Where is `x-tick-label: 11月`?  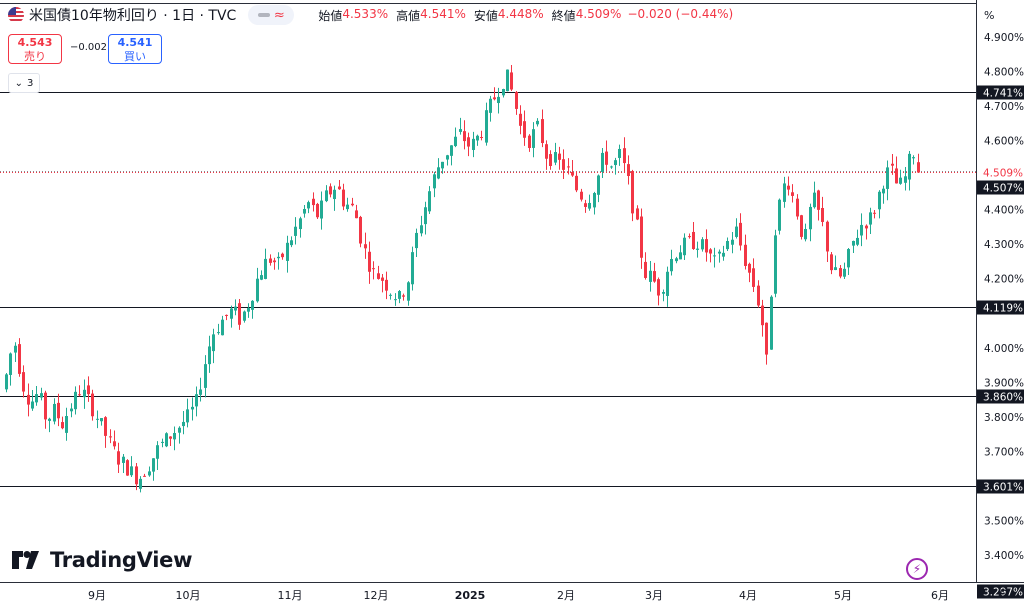 x-tick-label: 11月 is located at coordinates (290, 595).